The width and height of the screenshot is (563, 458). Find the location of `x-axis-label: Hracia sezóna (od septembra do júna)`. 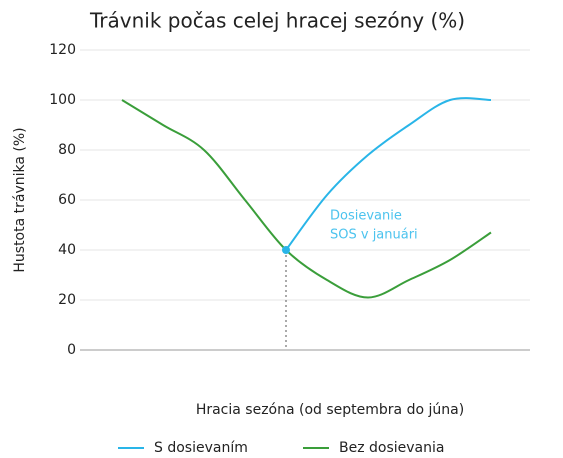

x-axis-label: Hracia sezóna (od septembra do júna) is located at coordinates (330, 410).